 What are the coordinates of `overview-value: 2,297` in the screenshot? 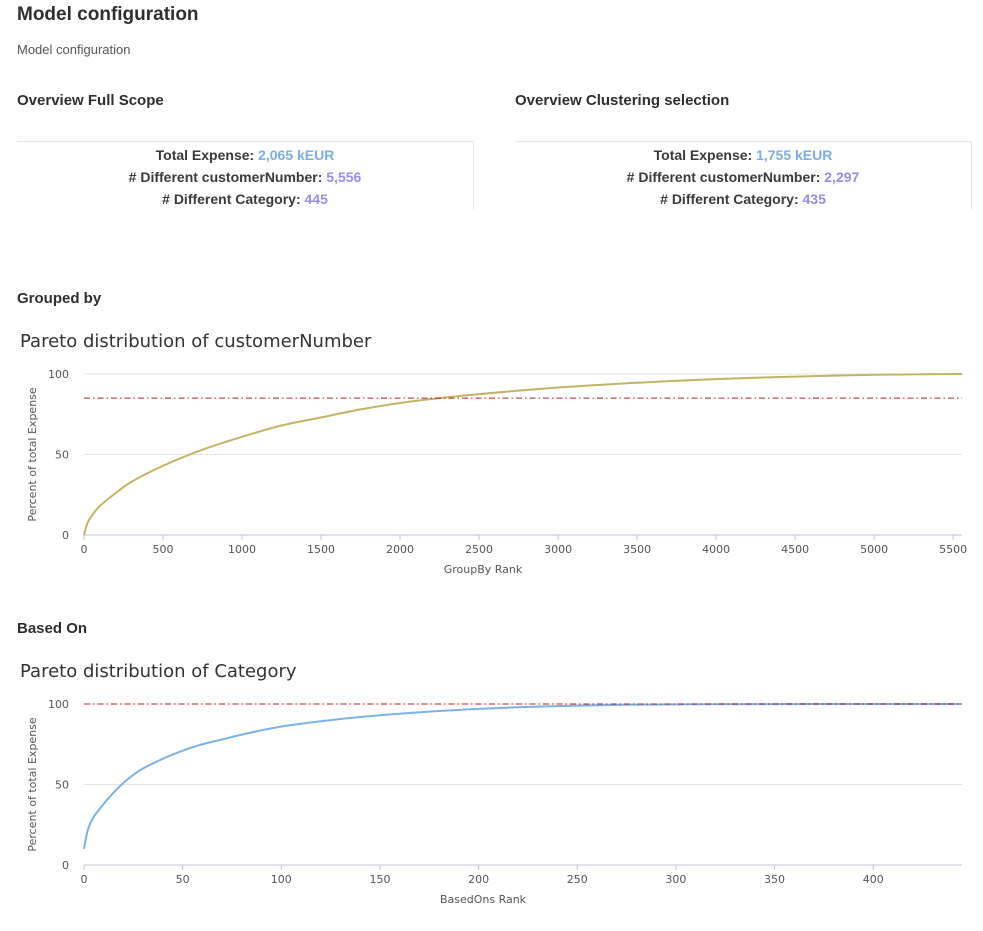 It's located at (842, 177).